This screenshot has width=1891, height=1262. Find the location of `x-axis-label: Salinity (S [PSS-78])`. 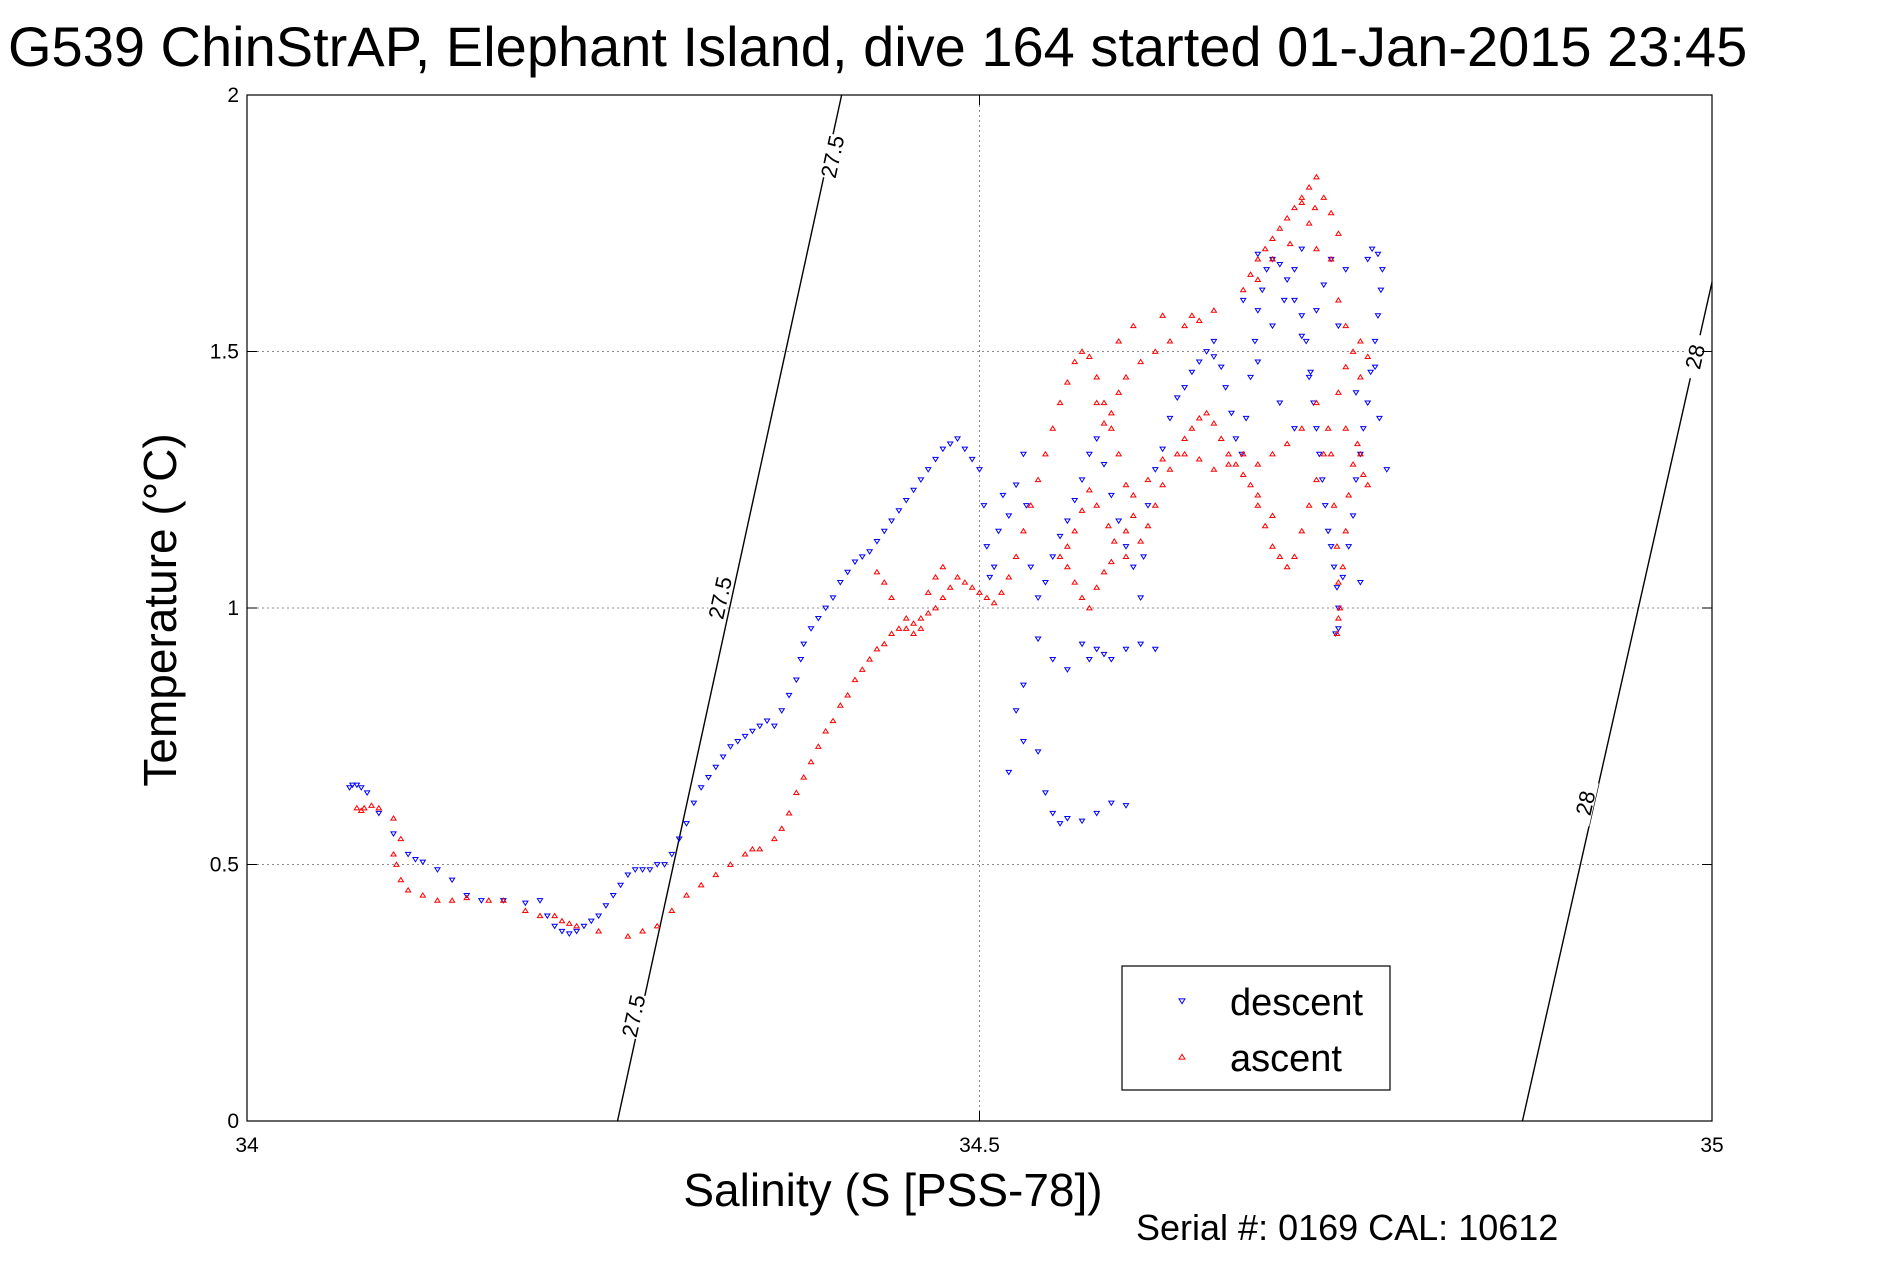

x-axis-label: Salinity (S [PSS-78]) is located at coordinates (892, 1190).